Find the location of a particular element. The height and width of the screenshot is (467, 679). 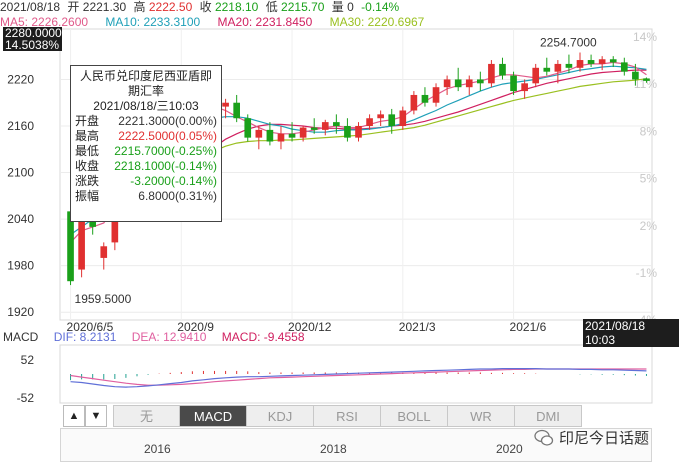

tab-boll: BOLL is located at coordinates (414, 416).